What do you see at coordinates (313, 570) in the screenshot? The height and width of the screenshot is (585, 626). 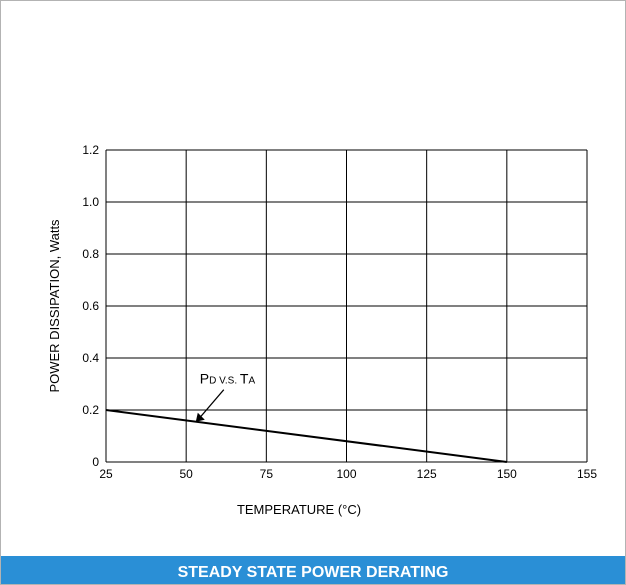 I see `chart-caption: STEADY STATE POWER DERATING` at bounding box center [313, 570].